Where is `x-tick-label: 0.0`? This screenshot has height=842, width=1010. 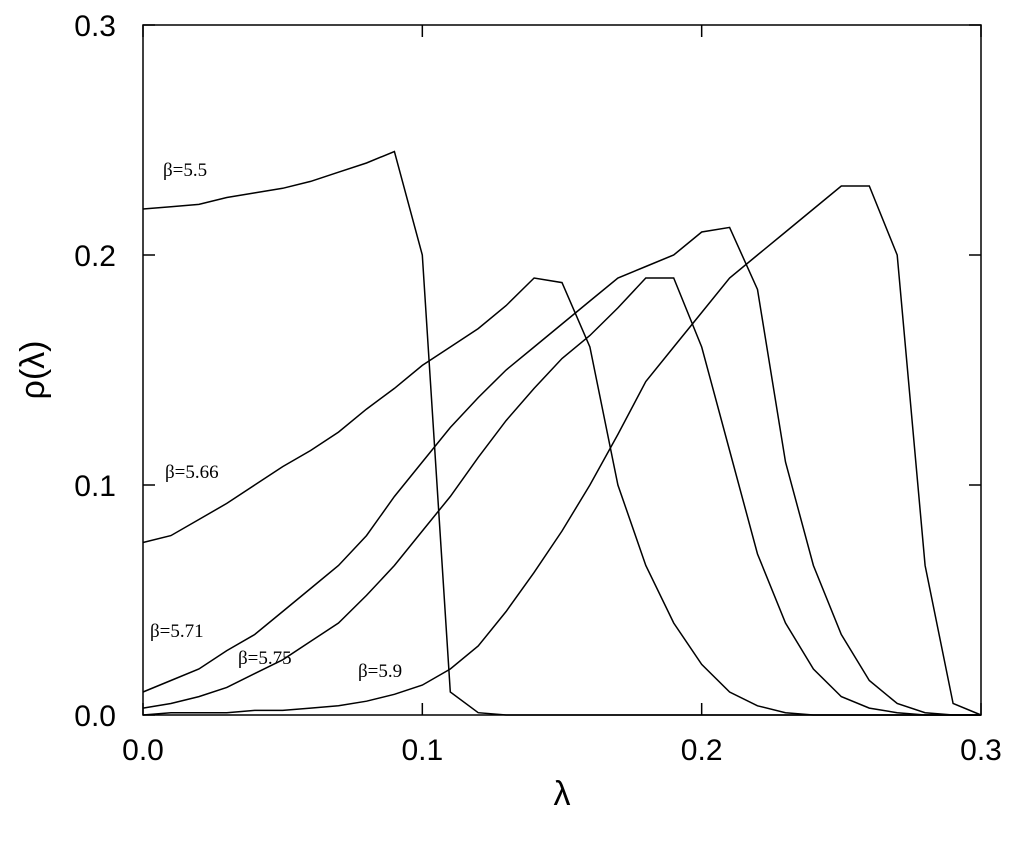 x-tick-label: 0.0 is located at coordinates (143, 750).